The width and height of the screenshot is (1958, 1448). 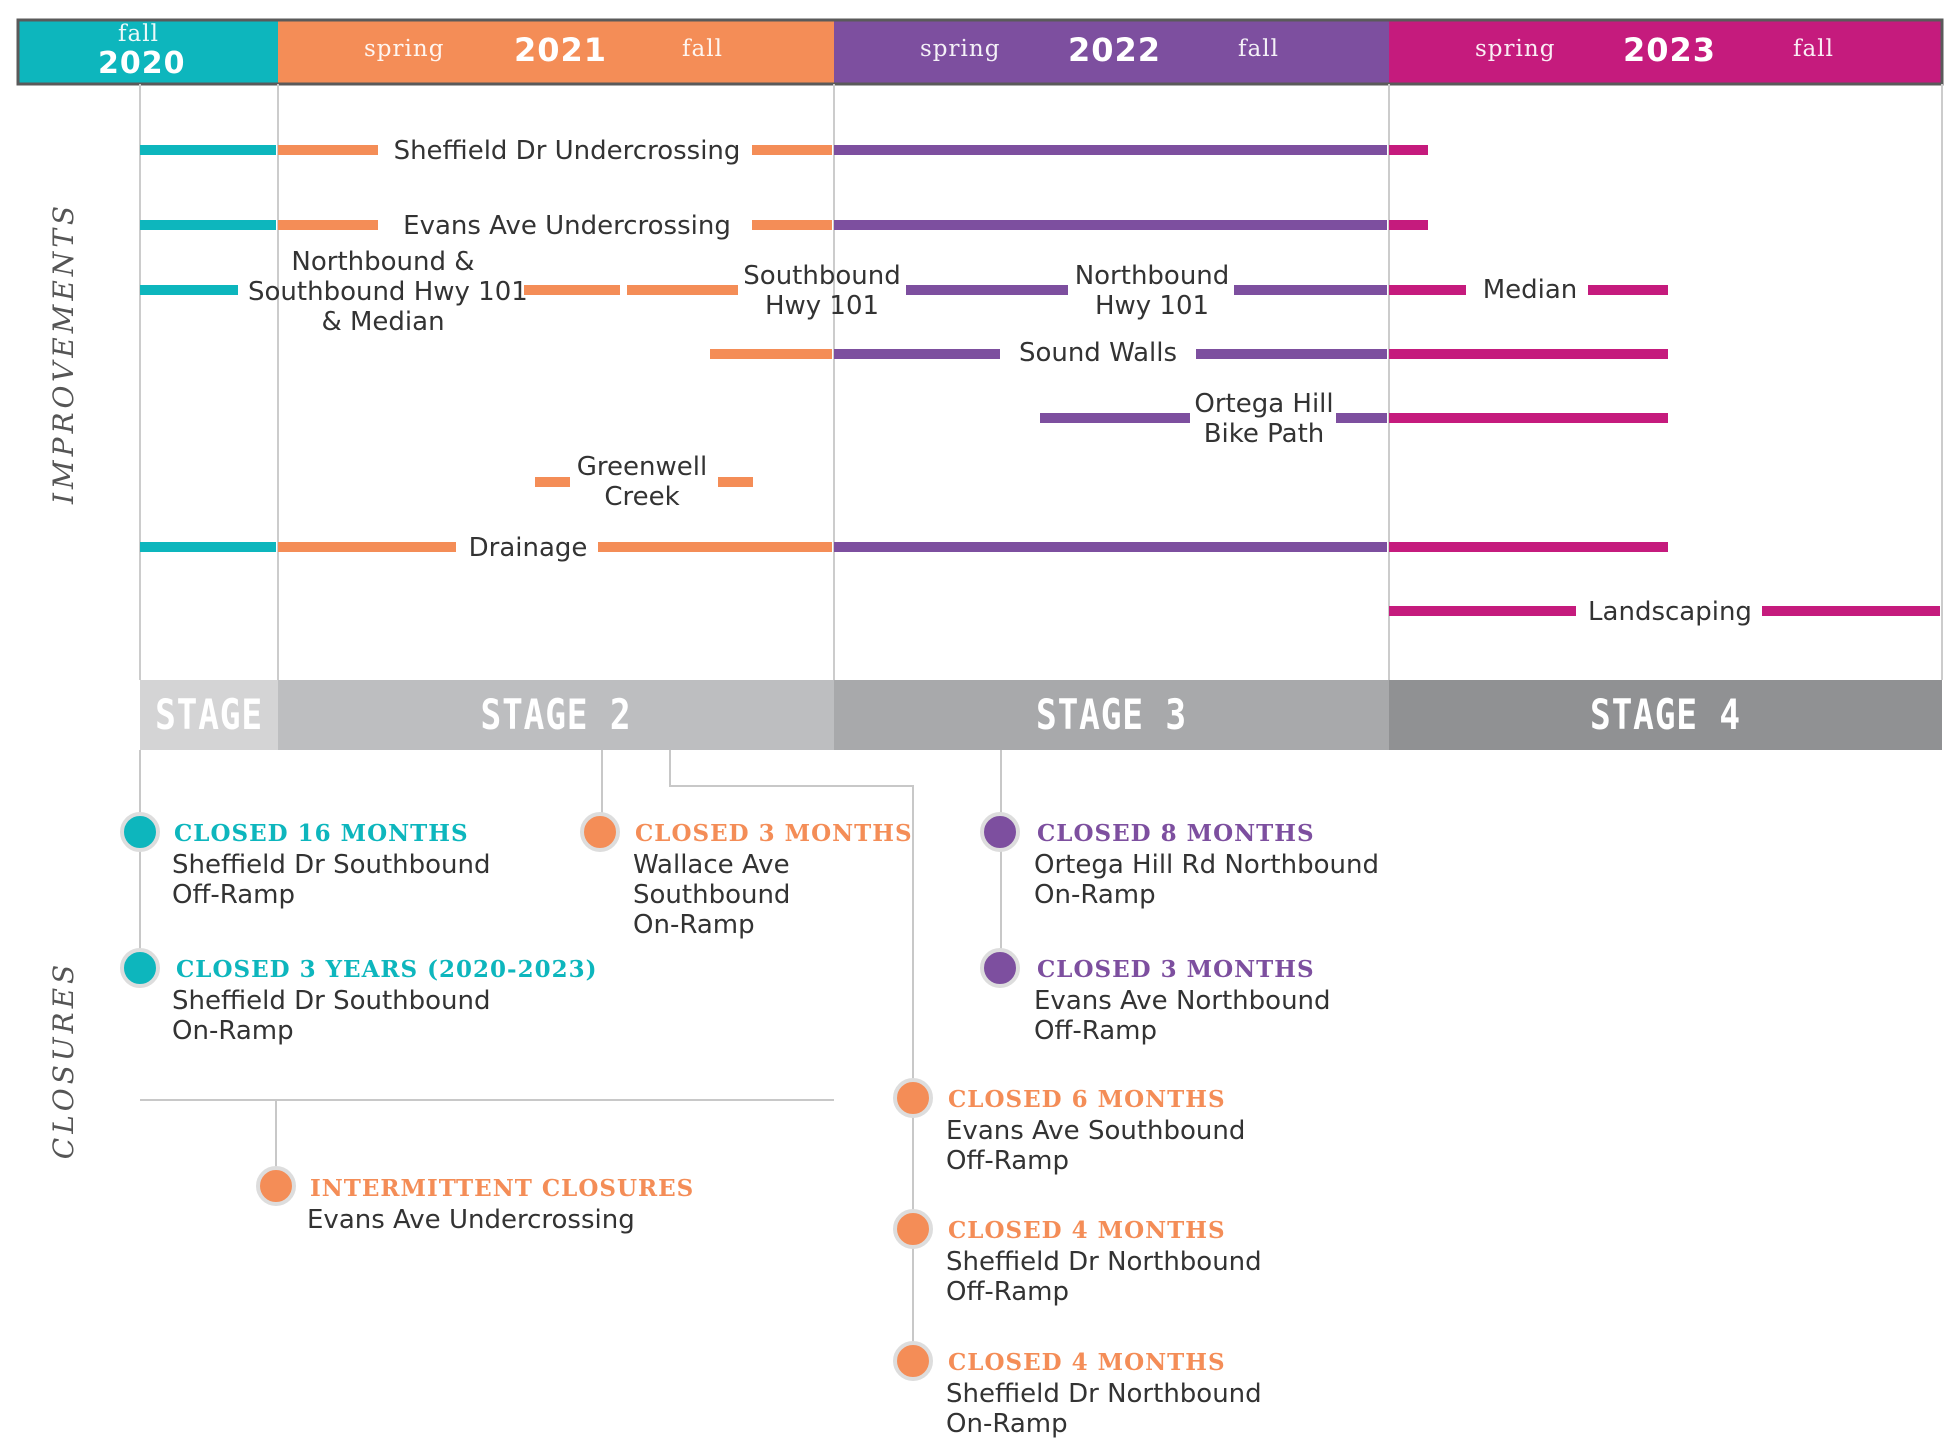 I want to click on closure-title: CLOSED 16 MONTHS, so click(x=321, y=833).